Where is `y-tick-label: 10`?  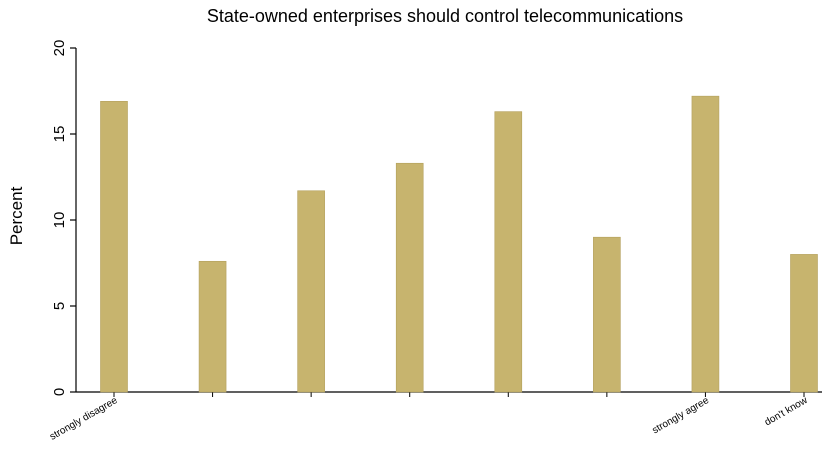 y-tick-label: 10 is located at coordinates (59, 220).